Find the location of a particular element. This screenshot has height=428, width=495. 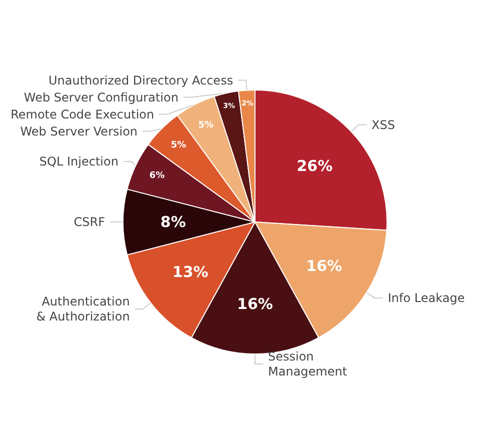

slice-label: Info Leakage is located at coordinates (426, 298).